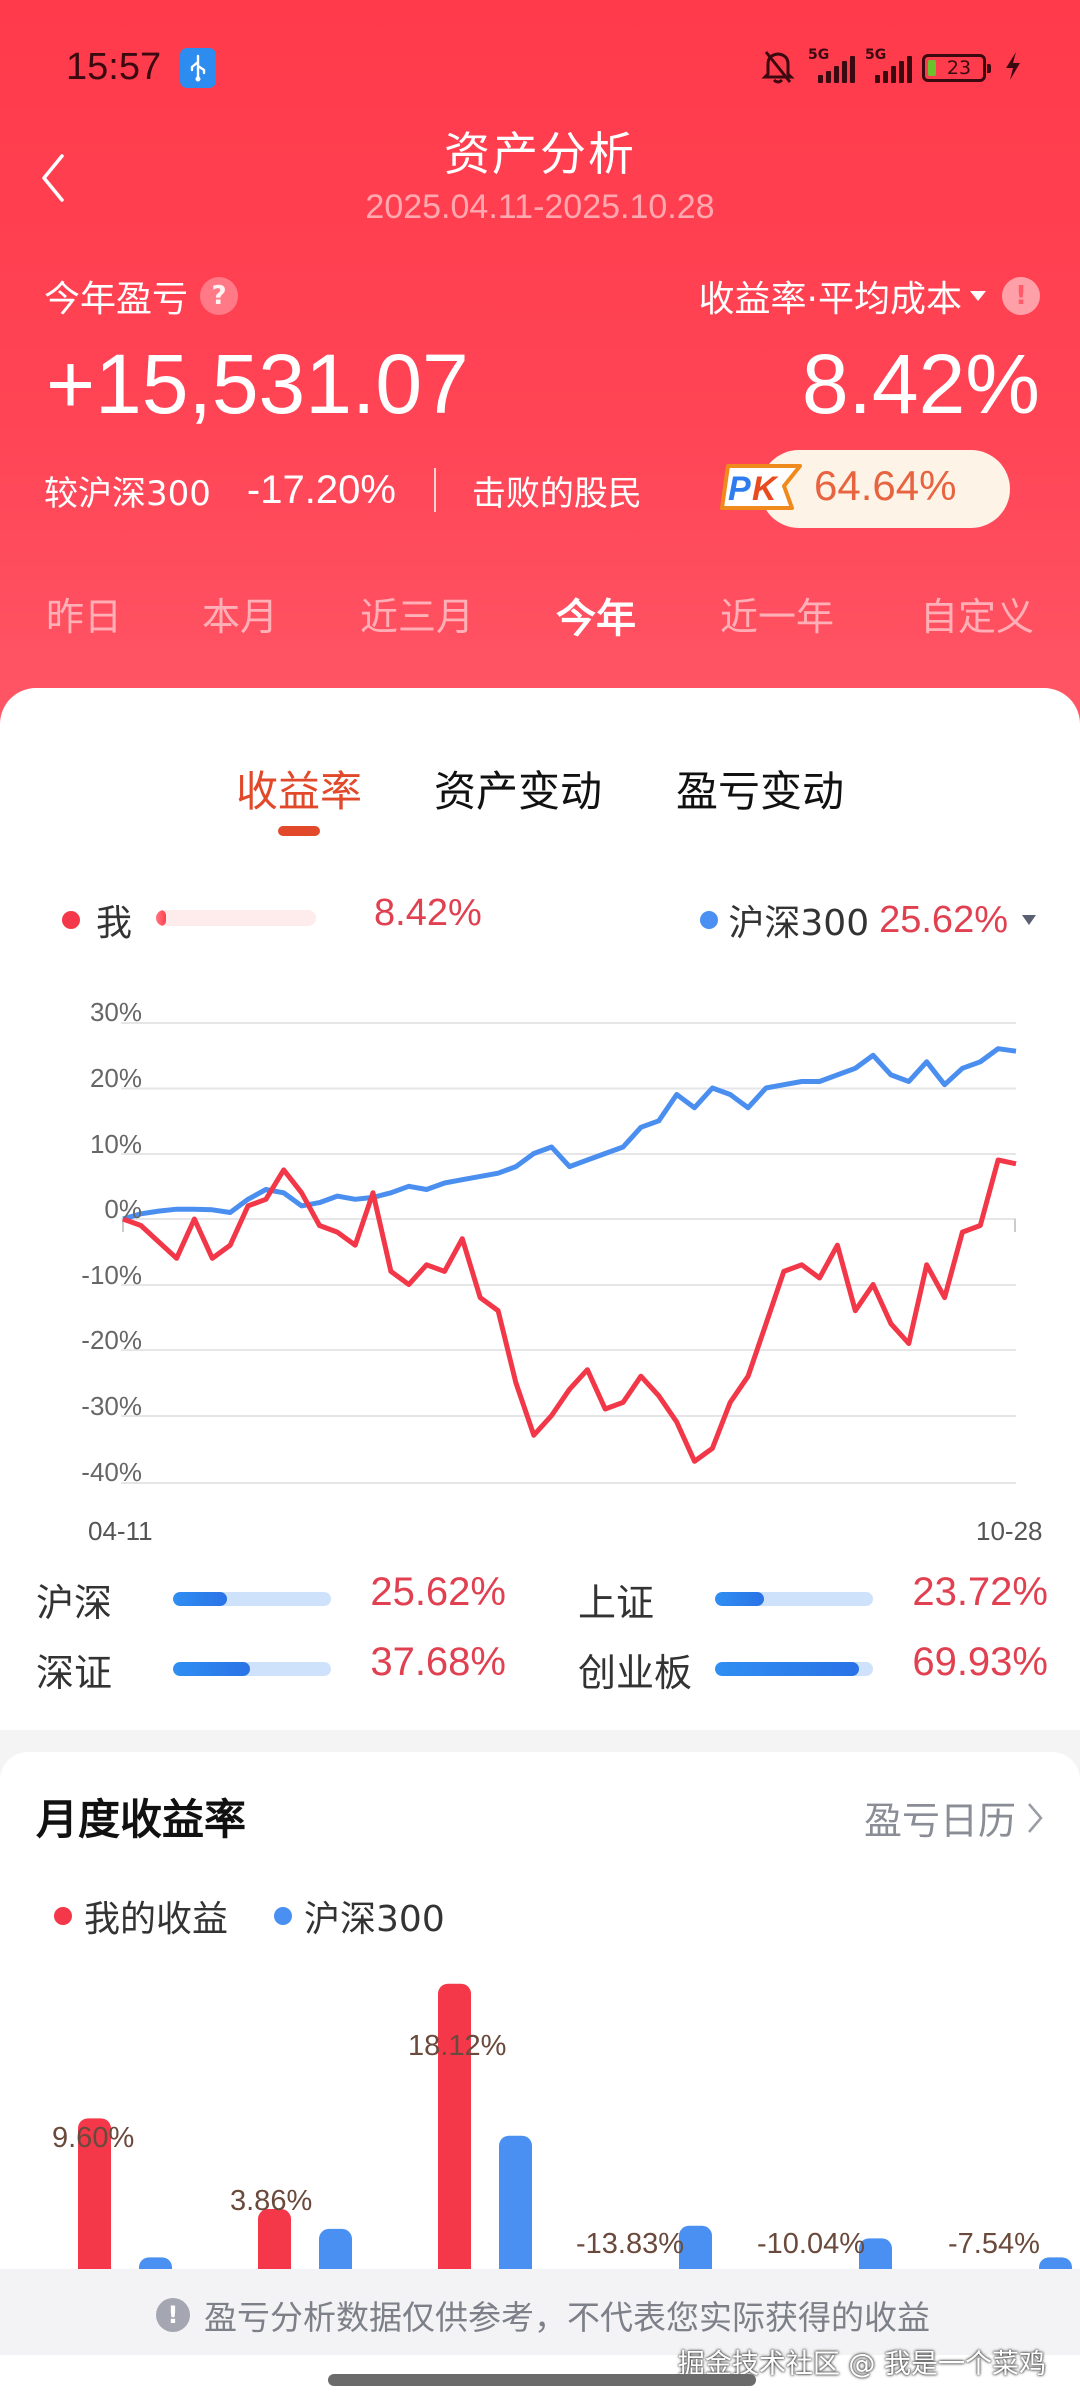  I want to click on me-progress-bar, so click(236, 918).